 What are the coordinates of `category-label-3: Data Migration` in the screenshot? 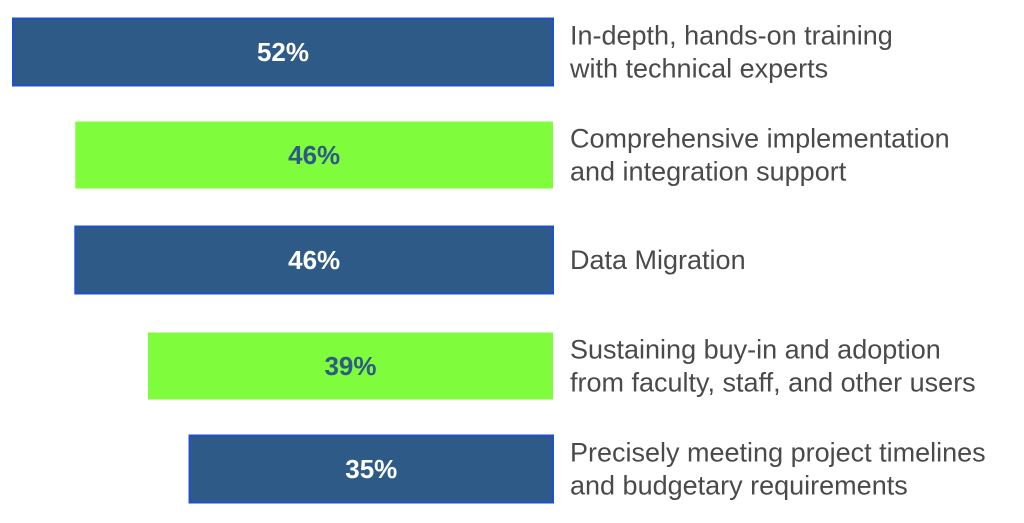 It's located at (658, 260).